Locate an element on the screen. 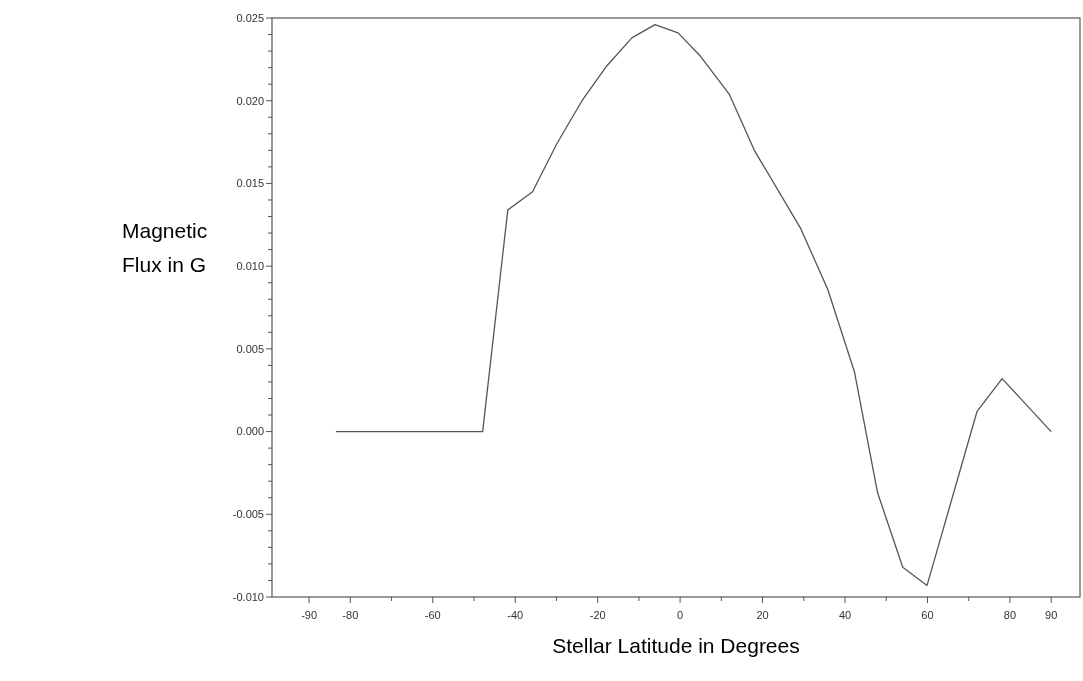 This screenshot has height=681, width=1083. x-tick-label: 0 is located at coordinates (680, 615).